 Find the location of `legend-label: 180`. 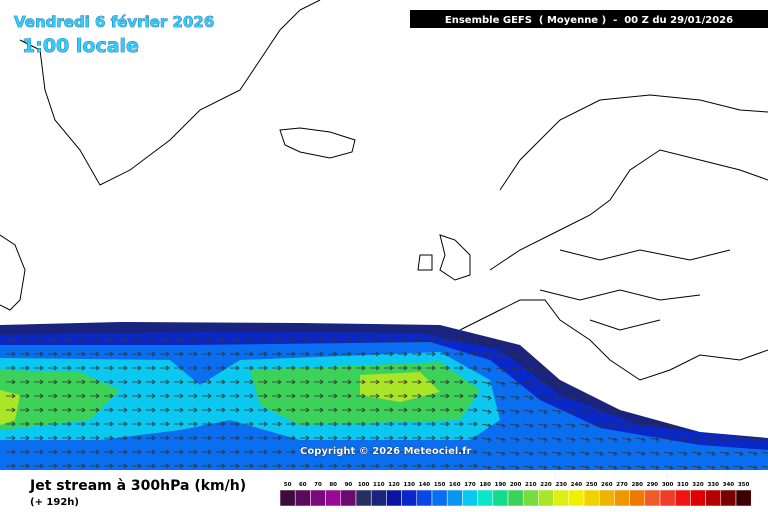

legend-label: 180 is located at coordinates (485, 485).